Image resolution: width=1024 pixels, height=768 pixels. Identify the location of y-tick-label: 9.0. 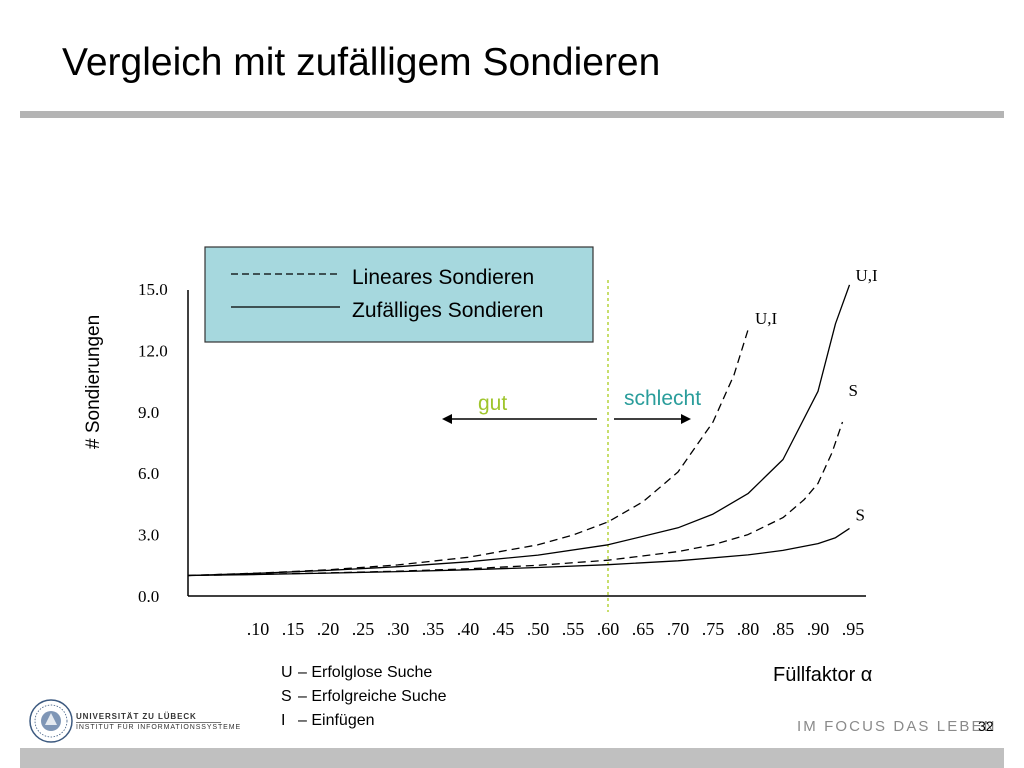
(148, 412).